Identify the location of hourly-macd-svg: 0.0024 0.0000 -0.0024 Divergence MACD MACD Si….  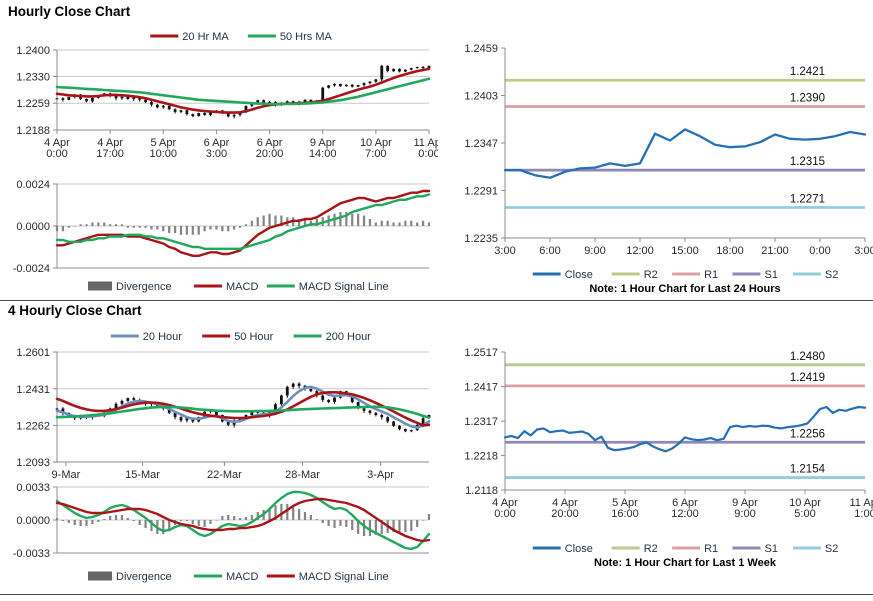
(222, 236).